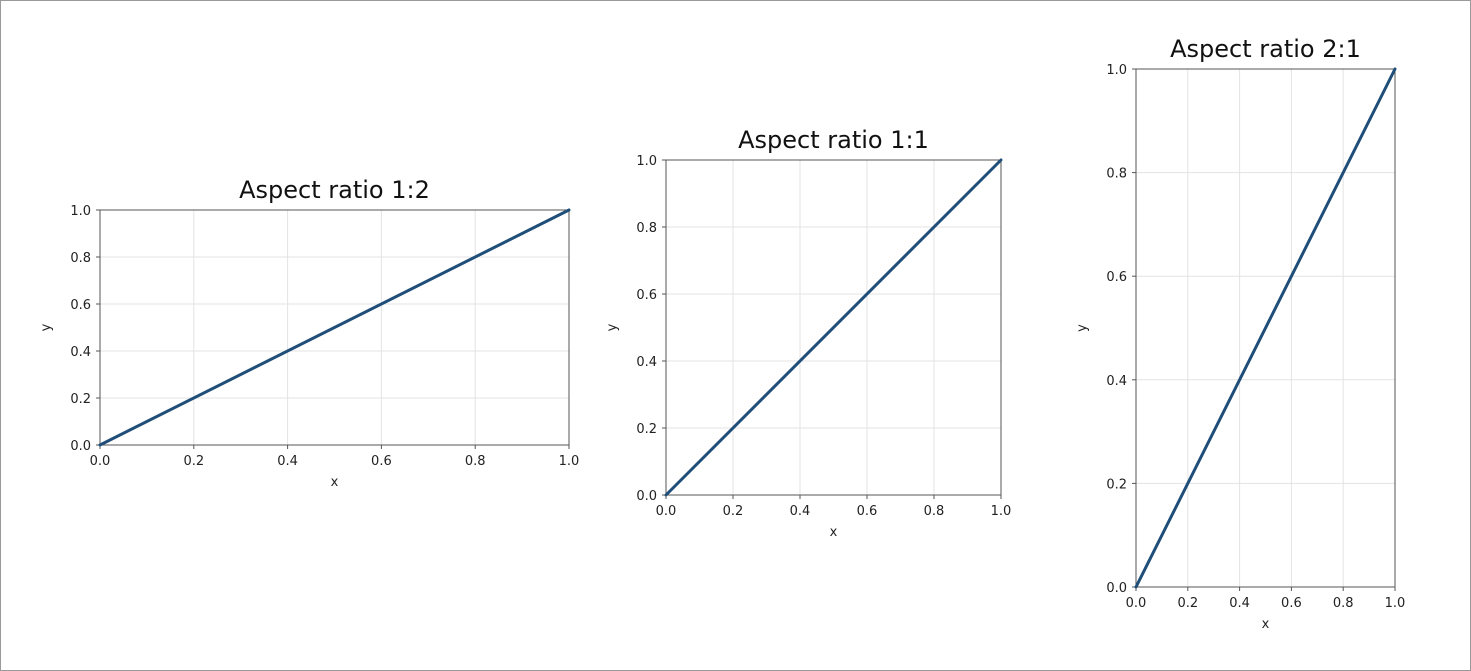  What do you see at coordinates (833, 140) in the screenshot?
I see `chart-title: Aspect ratio 1:1` at bounding box center [833, 140].